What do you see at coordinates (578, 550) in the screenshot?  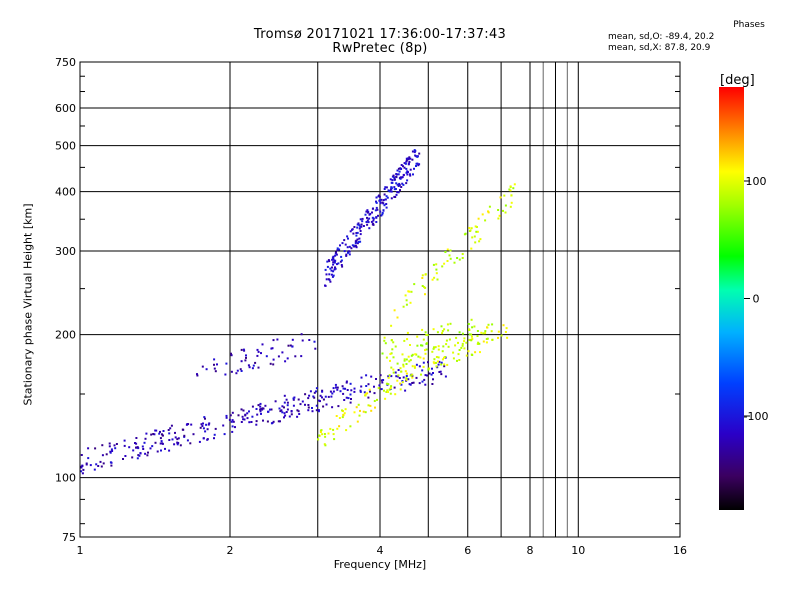 I see `x-tick-label: 10` at bounding box center [578, 550].